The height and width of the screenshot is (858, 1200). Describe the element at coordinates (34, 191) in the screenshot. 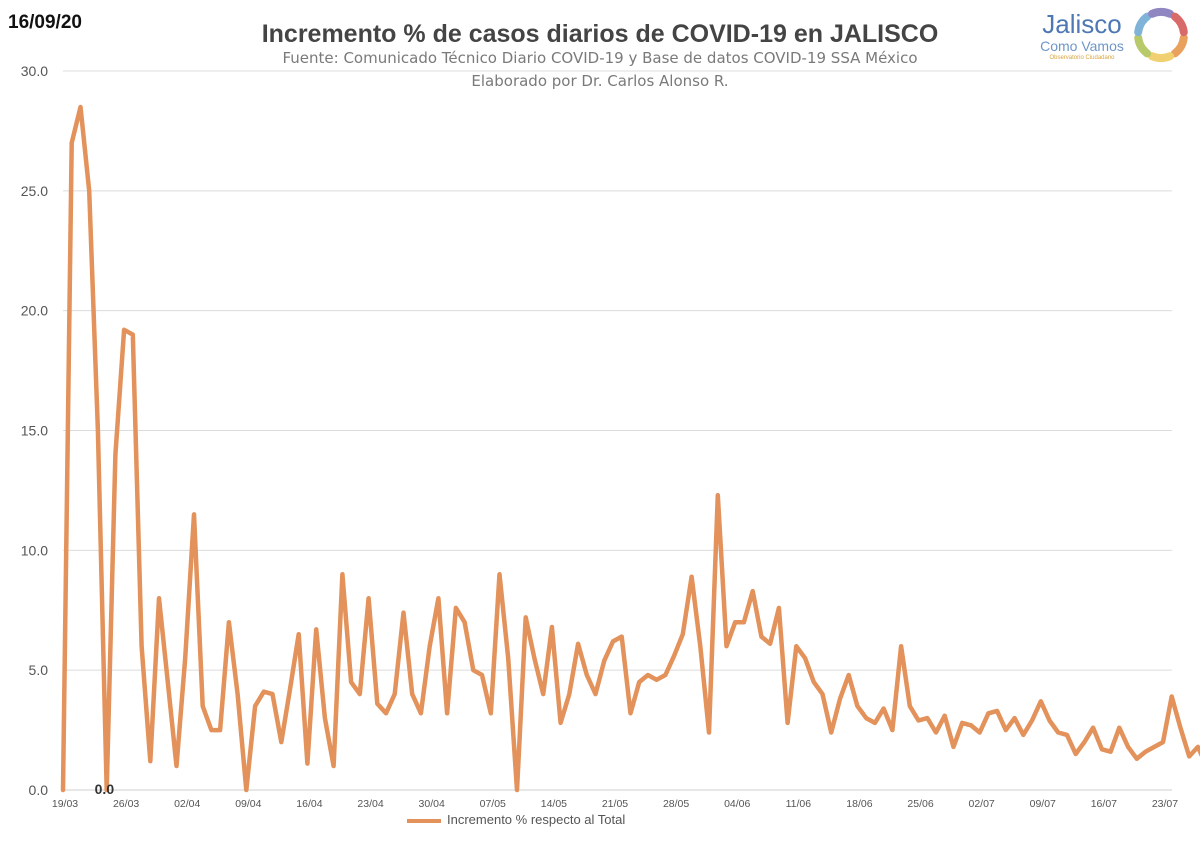

I see `y-tick-label: 25.0` at that location.